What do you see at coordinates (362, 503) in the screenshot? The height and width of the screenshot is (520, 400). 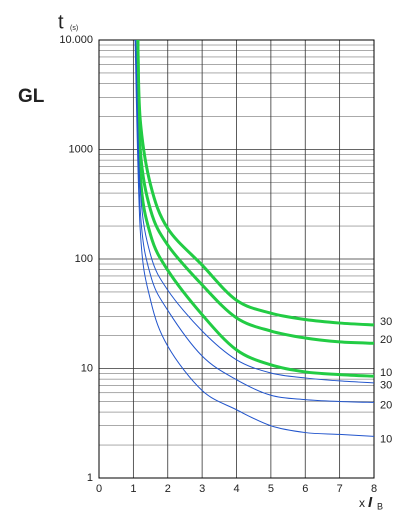 I see `x-axis-label: x` at bounding box center [362, 503].